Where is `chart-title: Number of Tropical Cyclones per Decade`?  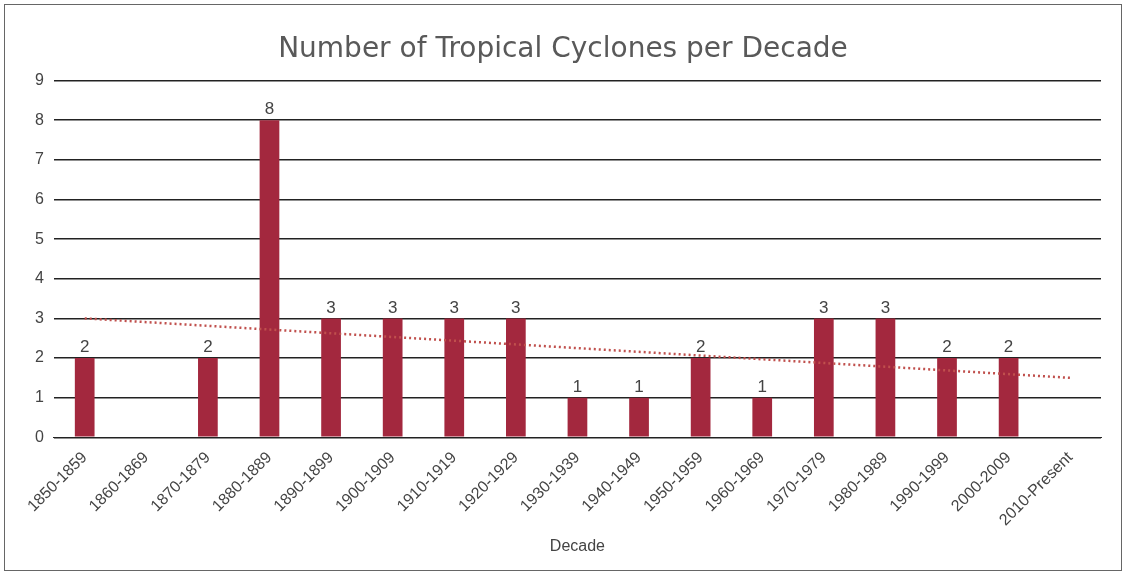
chart-title: Number of Tropical Cyclones per Decade is located at coordinates (563, 48).